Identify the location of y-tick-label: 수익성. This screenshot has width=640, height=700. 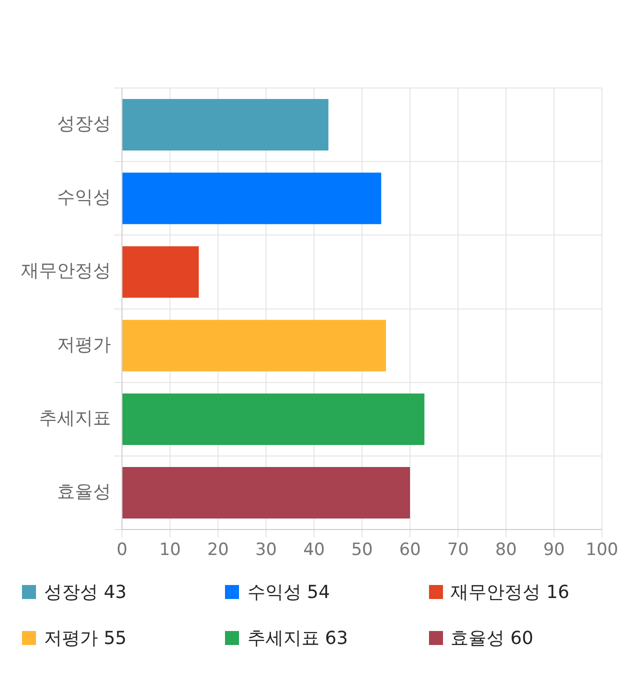
(84, 197).